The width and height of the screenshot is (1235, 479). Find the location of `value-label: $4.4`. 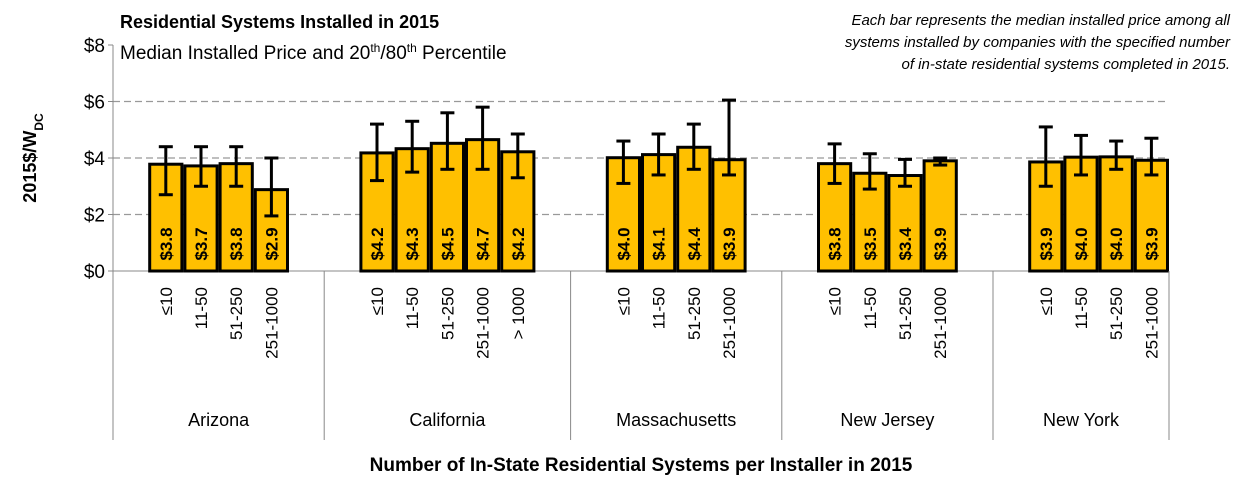

value-label: $4.4 is located at coordinates (694, 244).